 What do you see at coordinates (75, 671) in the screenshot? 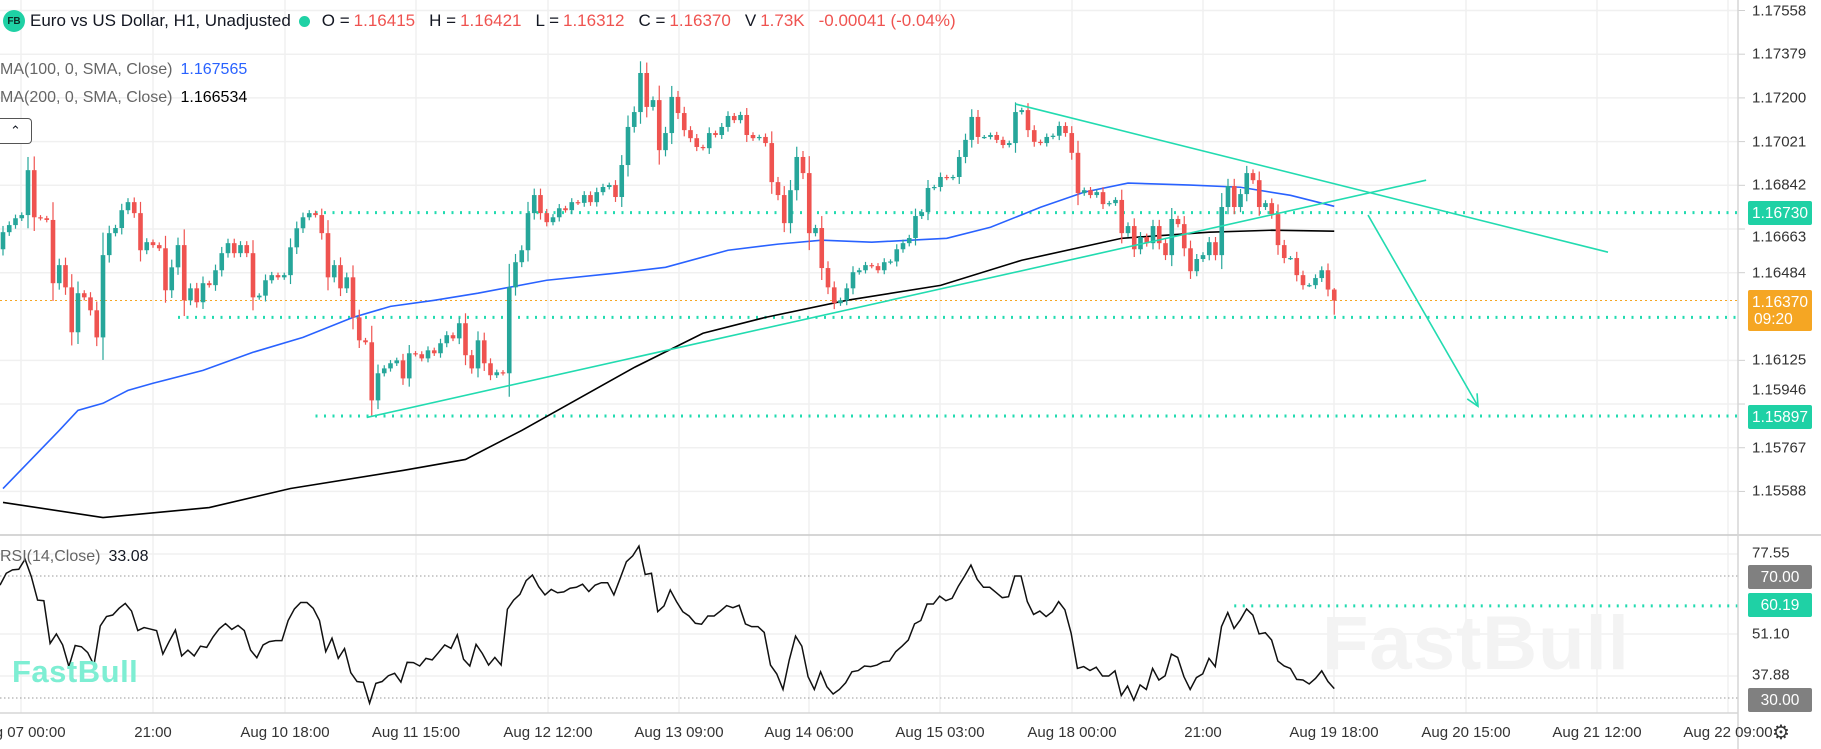
I see `watermark-logo-left: FastBull` at bounding box center [75, 671].